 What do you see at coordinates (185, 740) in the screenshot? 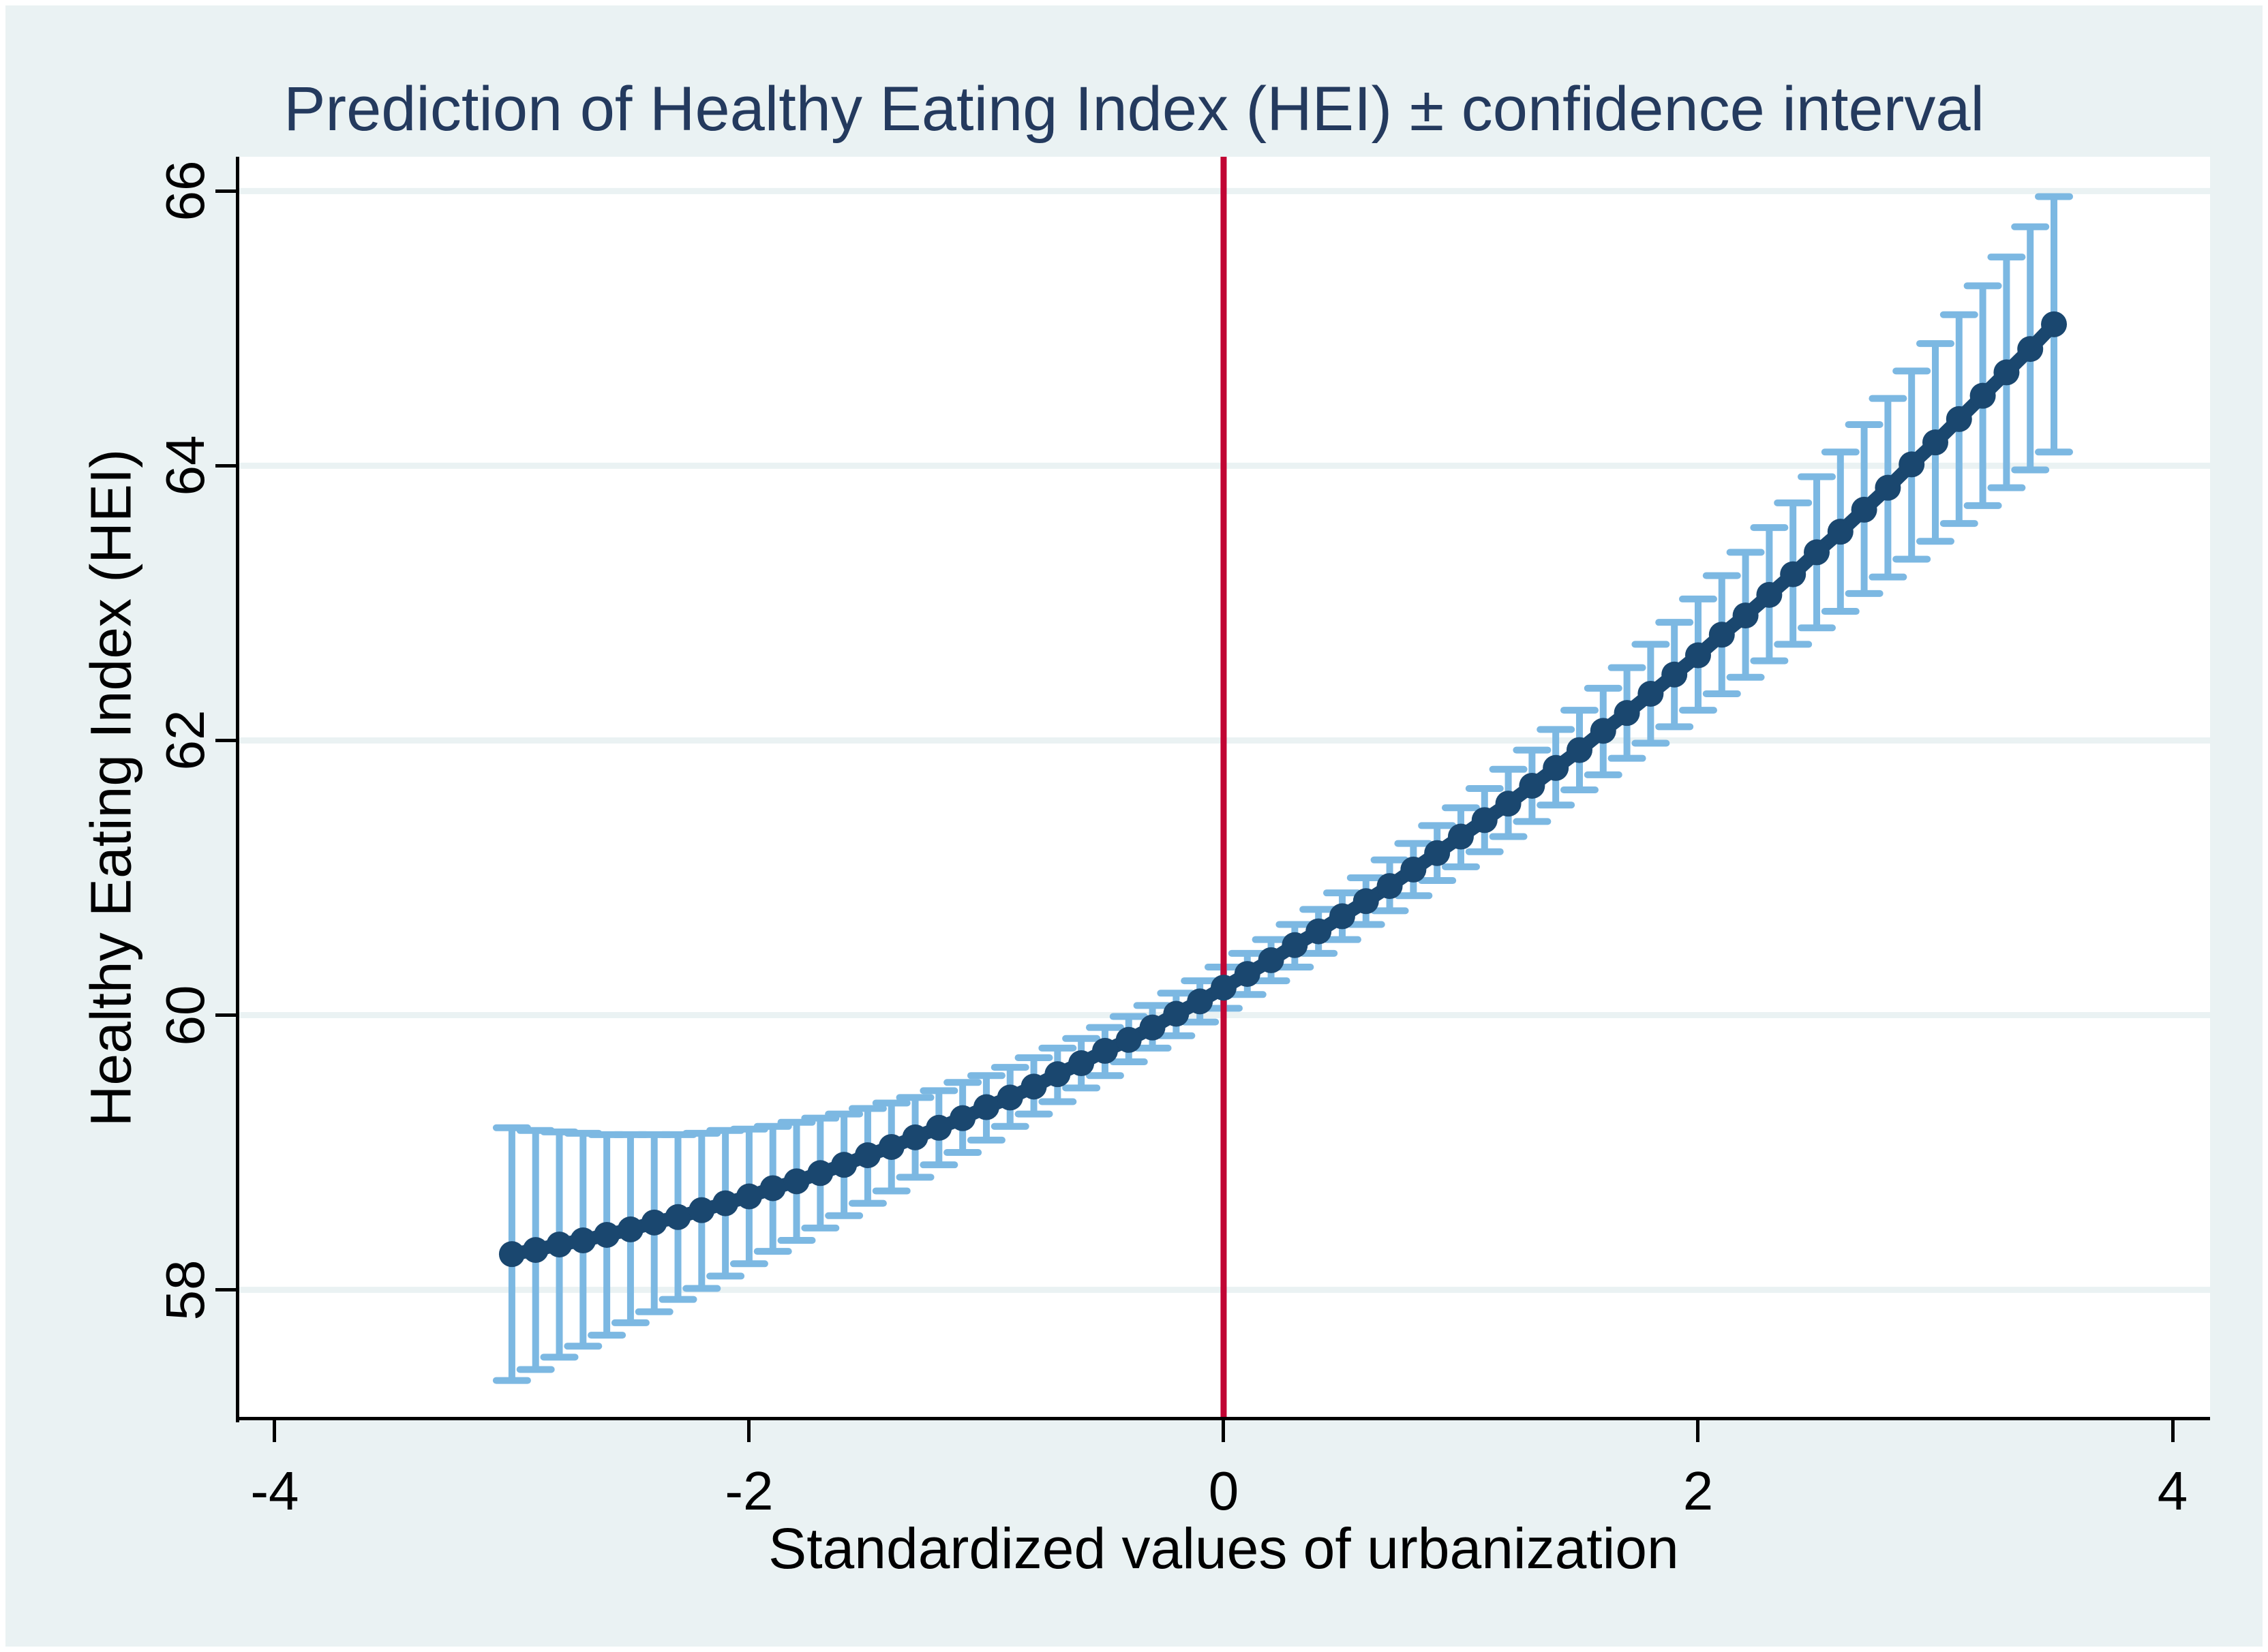
I see `y-tick-label-62: 62` at bounding box center [185, 740].